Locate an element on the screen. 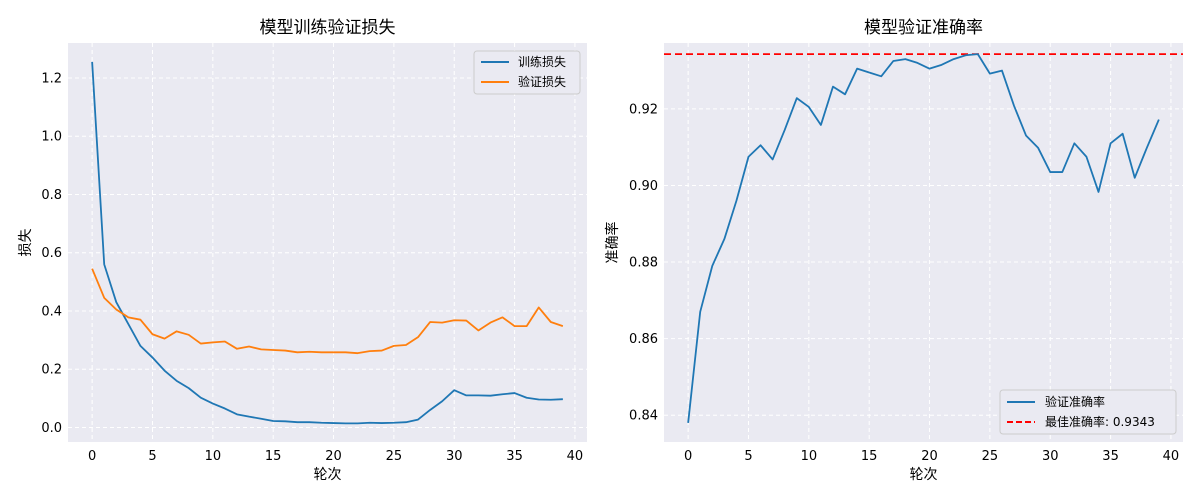 This screenshot has width=1200, height=500. accuracy-legend-label-best: 最佳准确率: 0.9343 is located at coordinates (1100, 421).